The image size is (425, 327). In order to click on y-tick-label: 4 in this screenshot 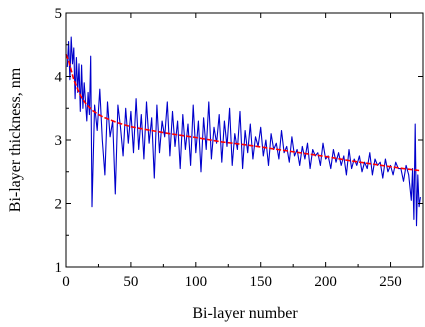, I will do `click(59, 78)`.